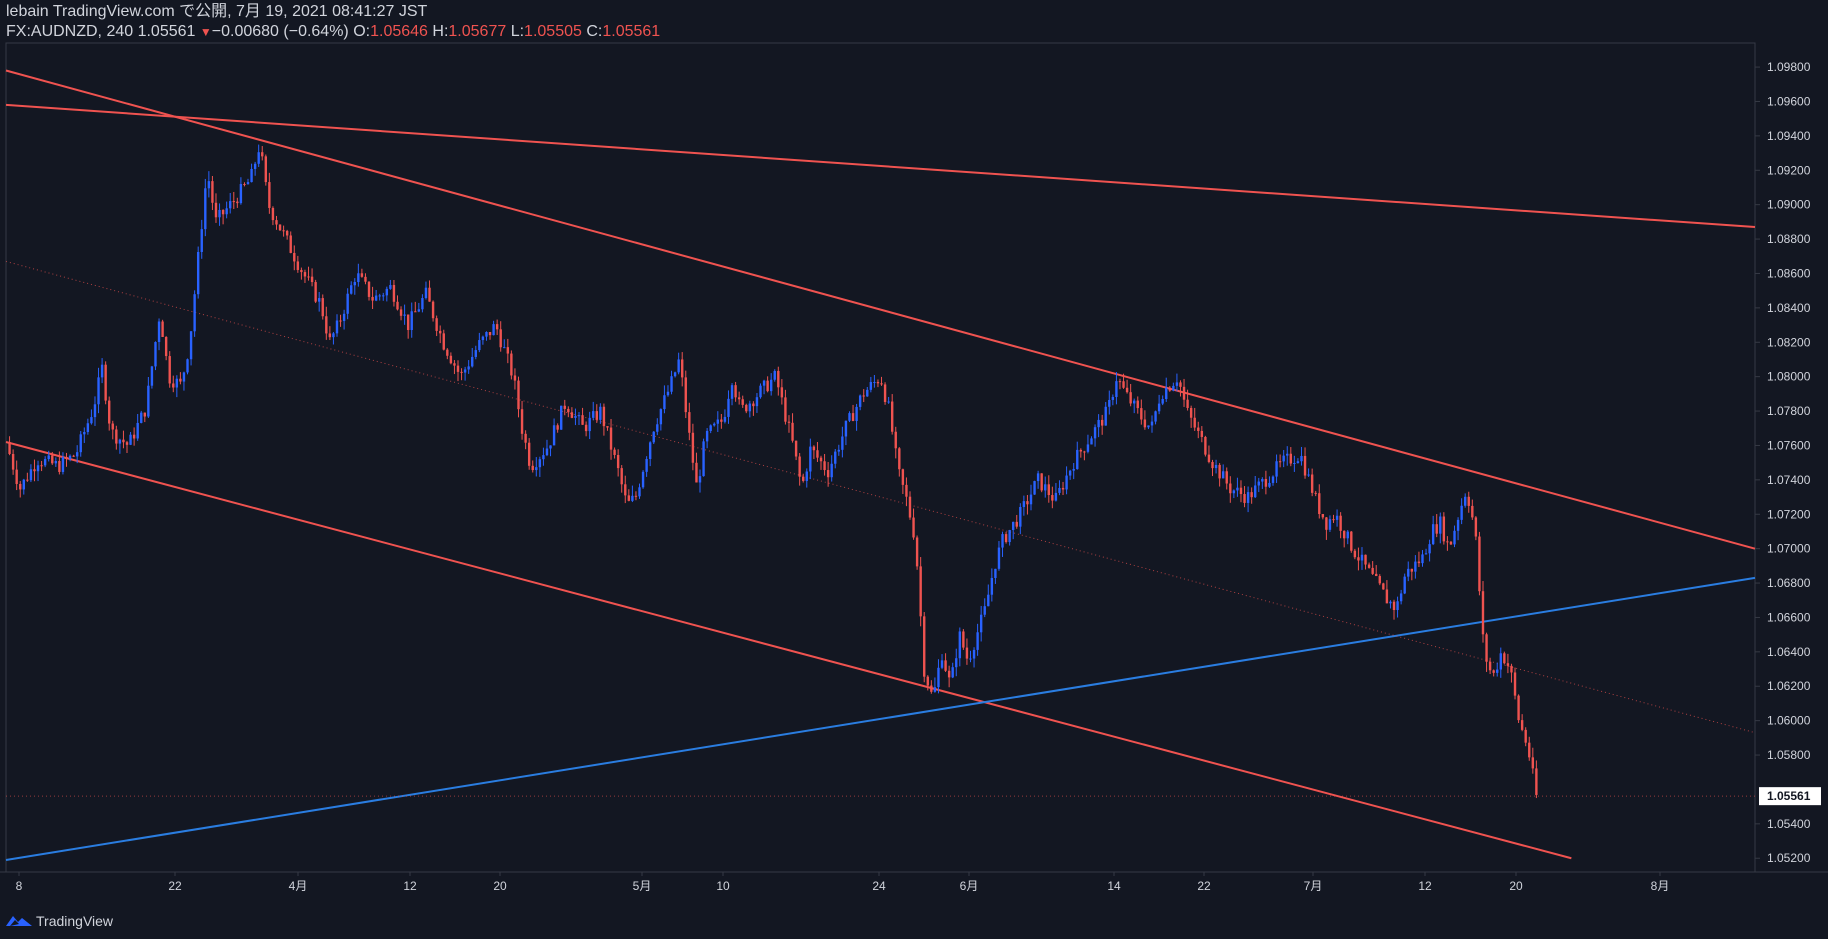 This screenshot has width=1828, height=939. I want to click on x-tick-label: 12, so click(1425, 886).